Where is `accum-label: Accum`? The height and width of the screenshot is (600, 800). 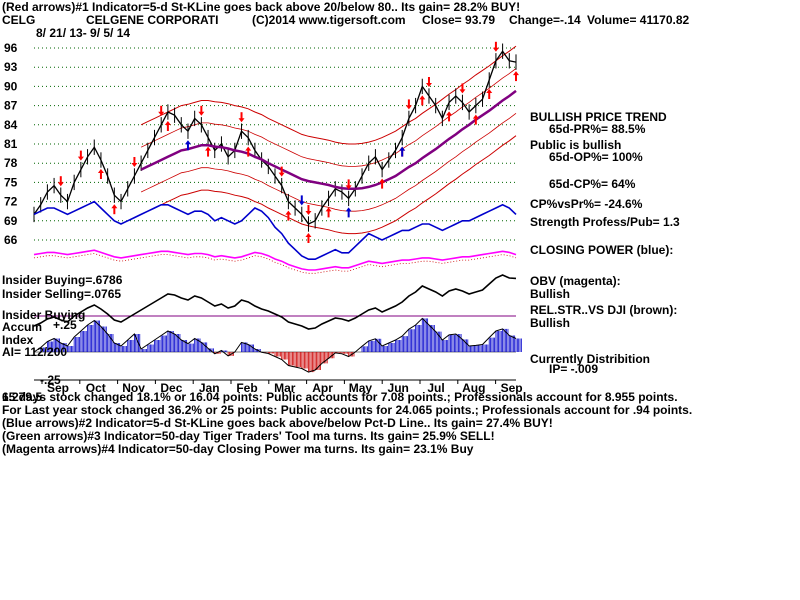
accum-label: Accum is located at coordinates (22, 327).